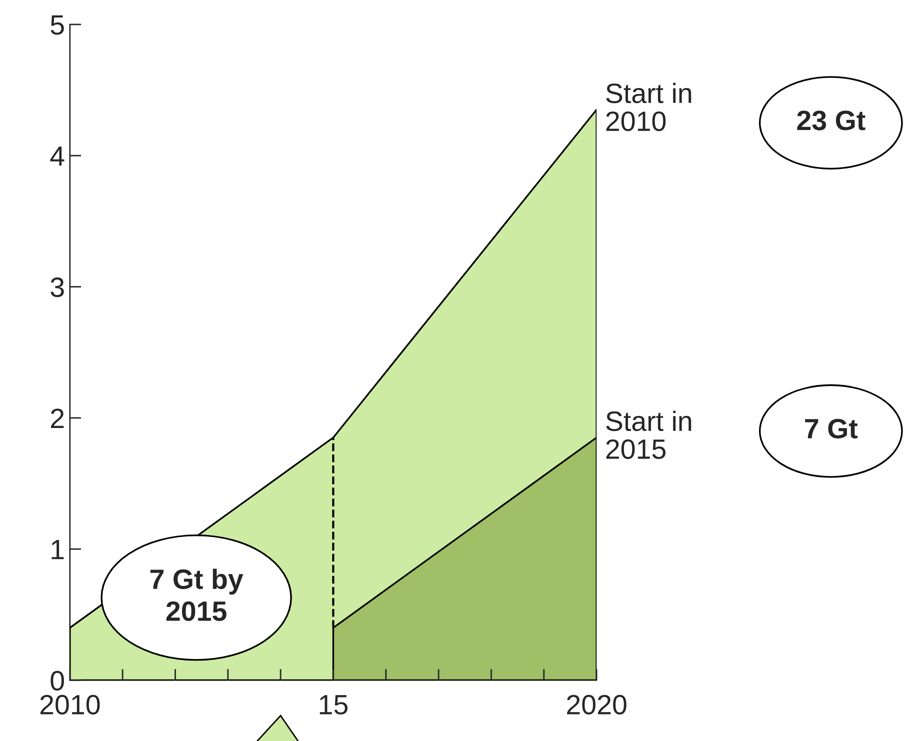 The width and height of the screenshot is (908, 741). I want to click on text: 23 Gt, so click(831, 120).